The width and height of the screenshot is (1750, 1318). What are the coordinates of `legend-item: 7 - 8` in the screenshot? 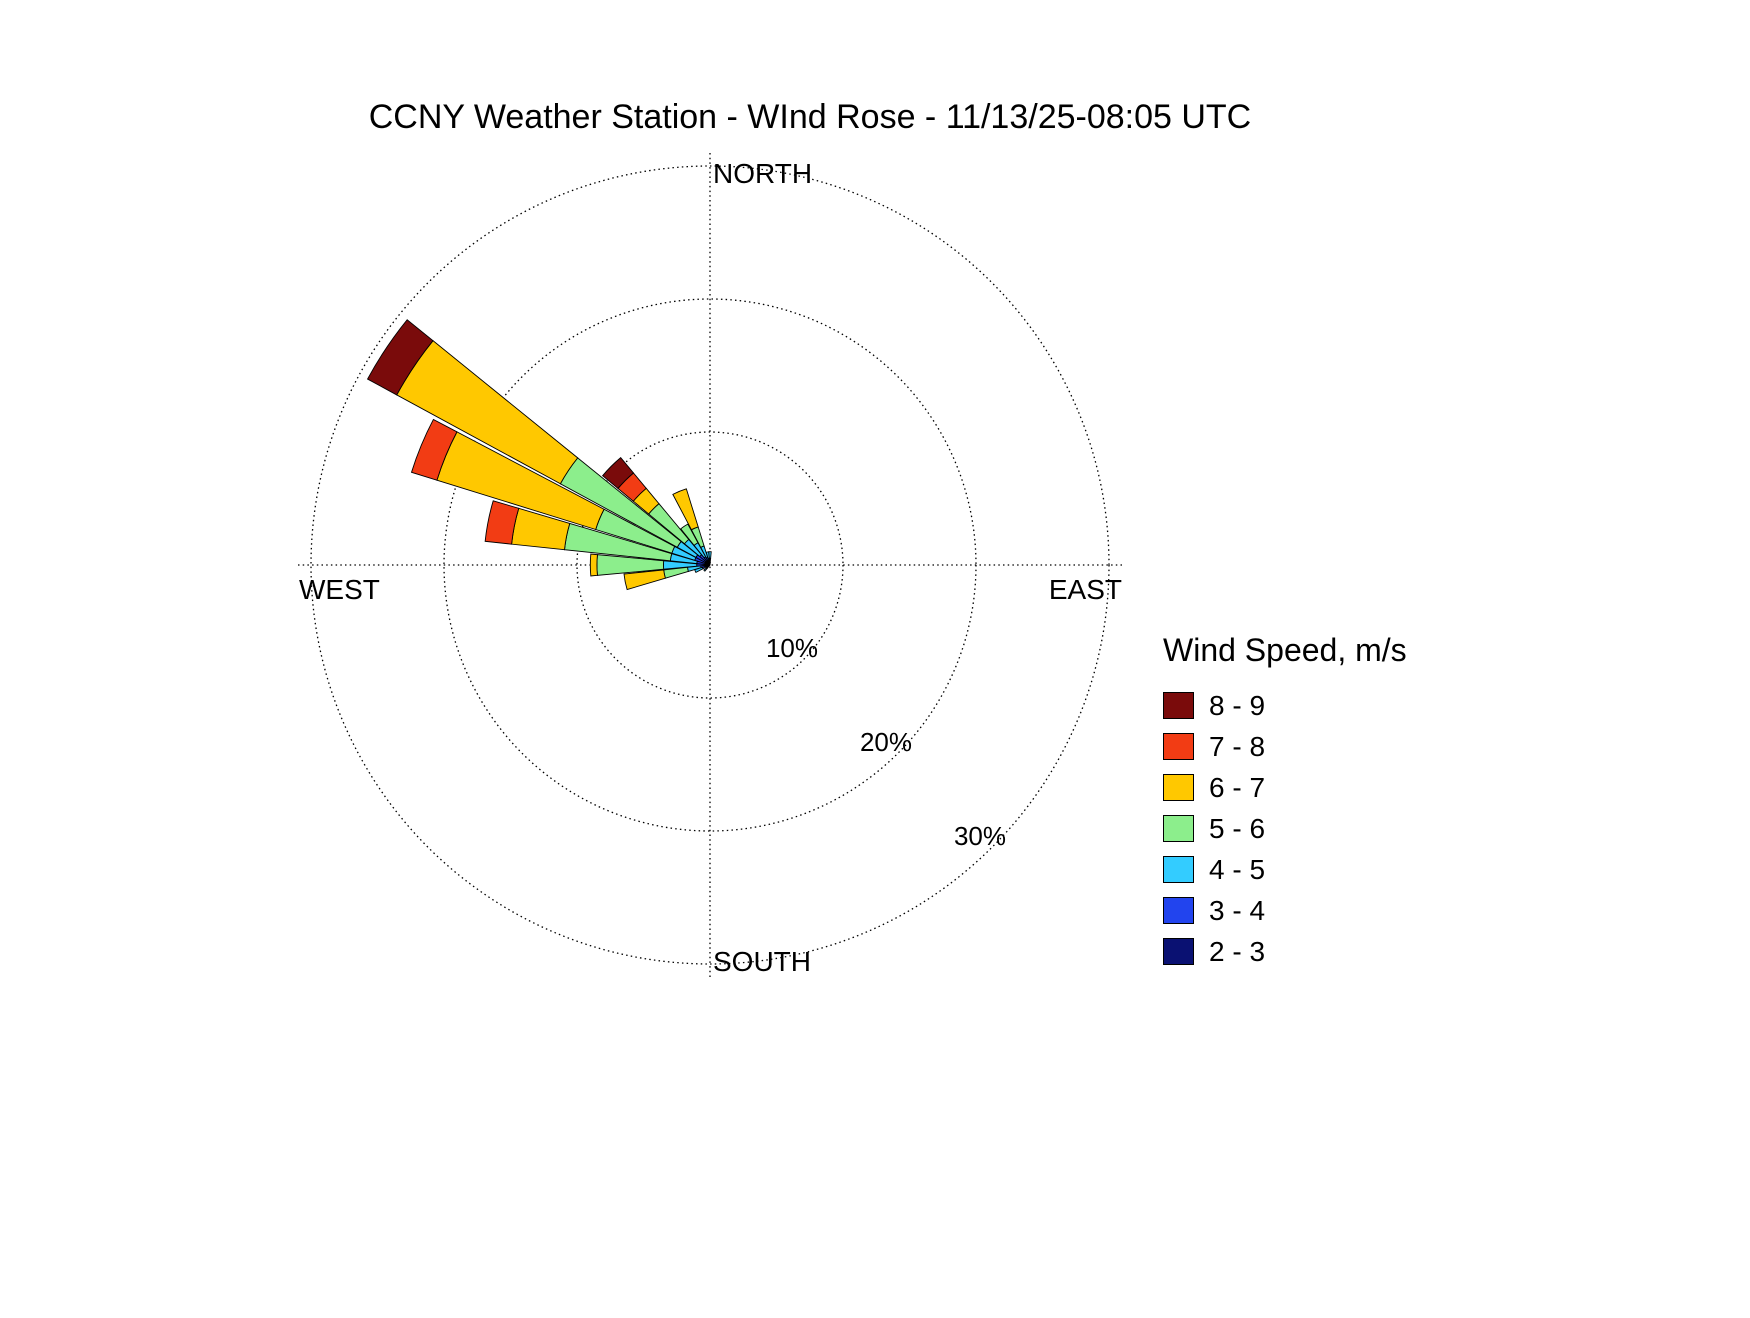 It's located at (1285, 746).